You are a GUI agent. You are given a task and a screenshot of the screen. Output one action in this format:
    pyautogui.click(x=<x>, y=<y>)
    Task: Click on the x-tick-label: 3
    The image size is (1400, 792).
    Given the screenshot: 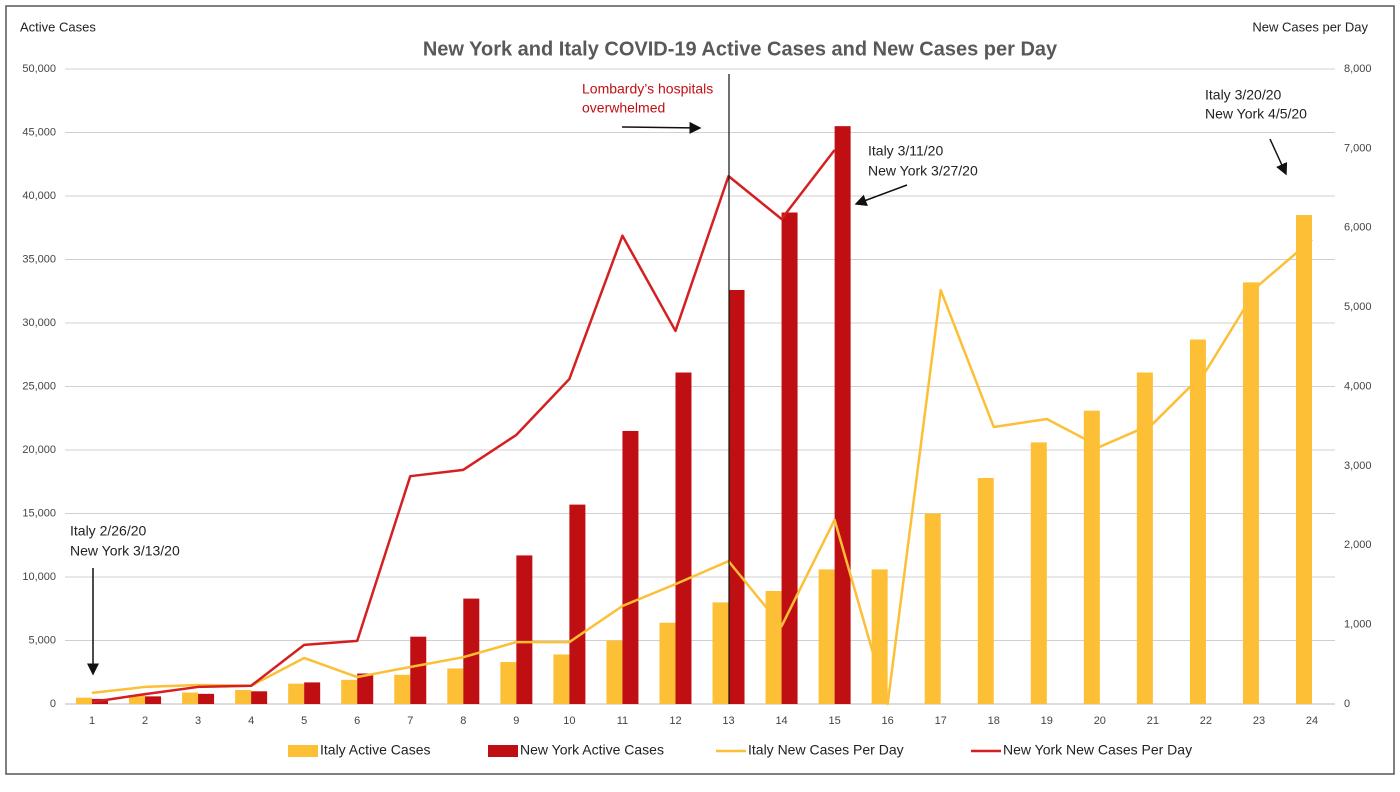 What is the action you would take?
    pyautogui.click(x=198, y=721)
    